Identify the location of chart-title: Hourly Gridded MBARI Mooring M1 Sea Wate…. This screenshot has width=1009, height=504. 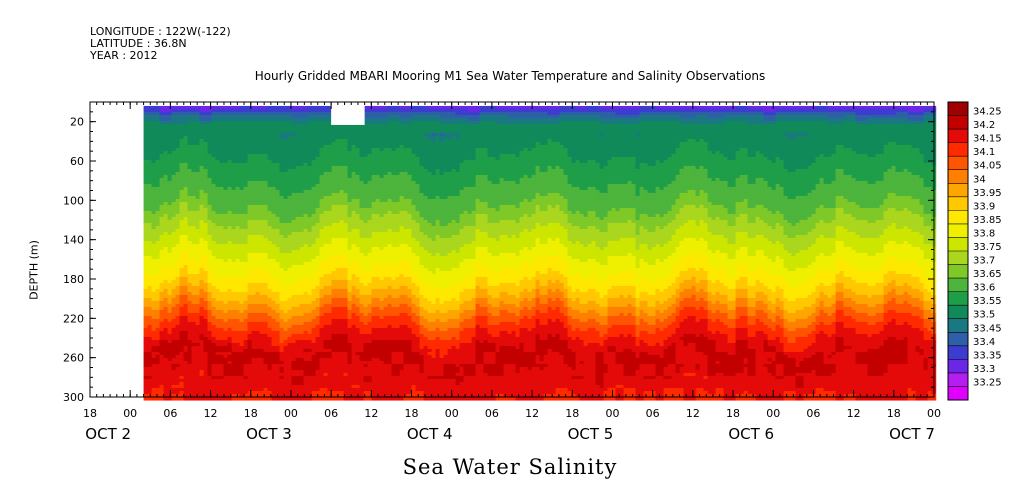
(510, 76).